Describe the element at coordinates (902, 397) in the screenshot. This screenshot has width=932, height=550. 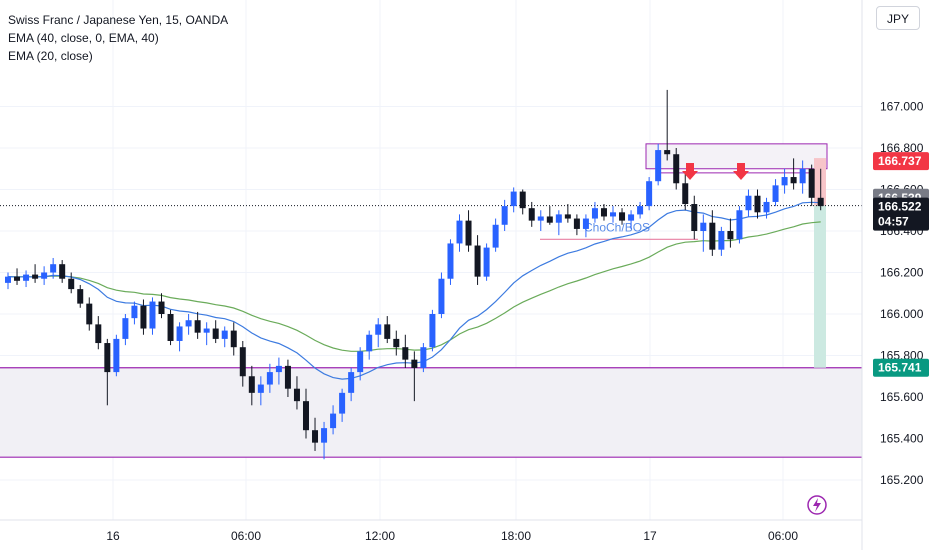
I see `y-tick-label: 165.600` at that location.